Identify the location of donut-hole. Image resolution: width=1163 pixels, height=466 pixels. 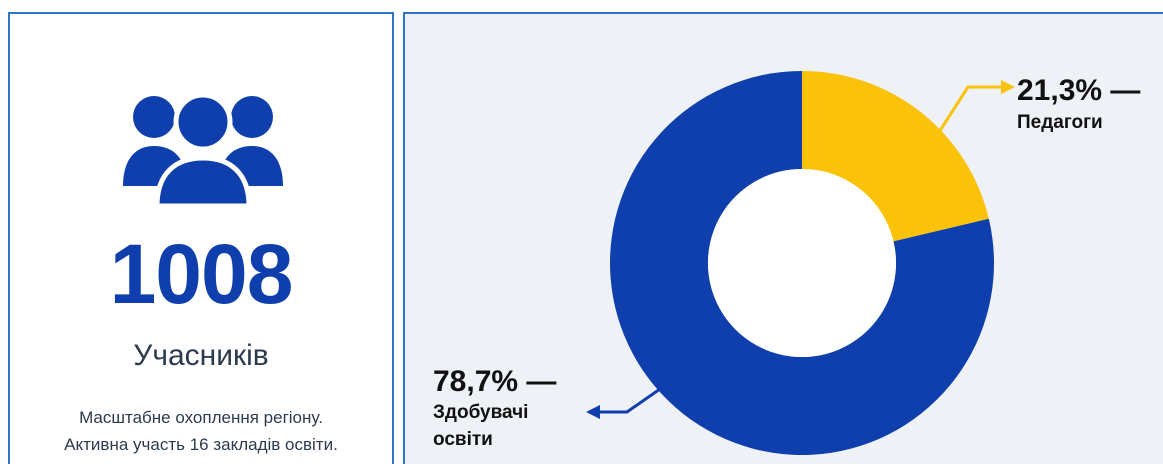
(802, 263).